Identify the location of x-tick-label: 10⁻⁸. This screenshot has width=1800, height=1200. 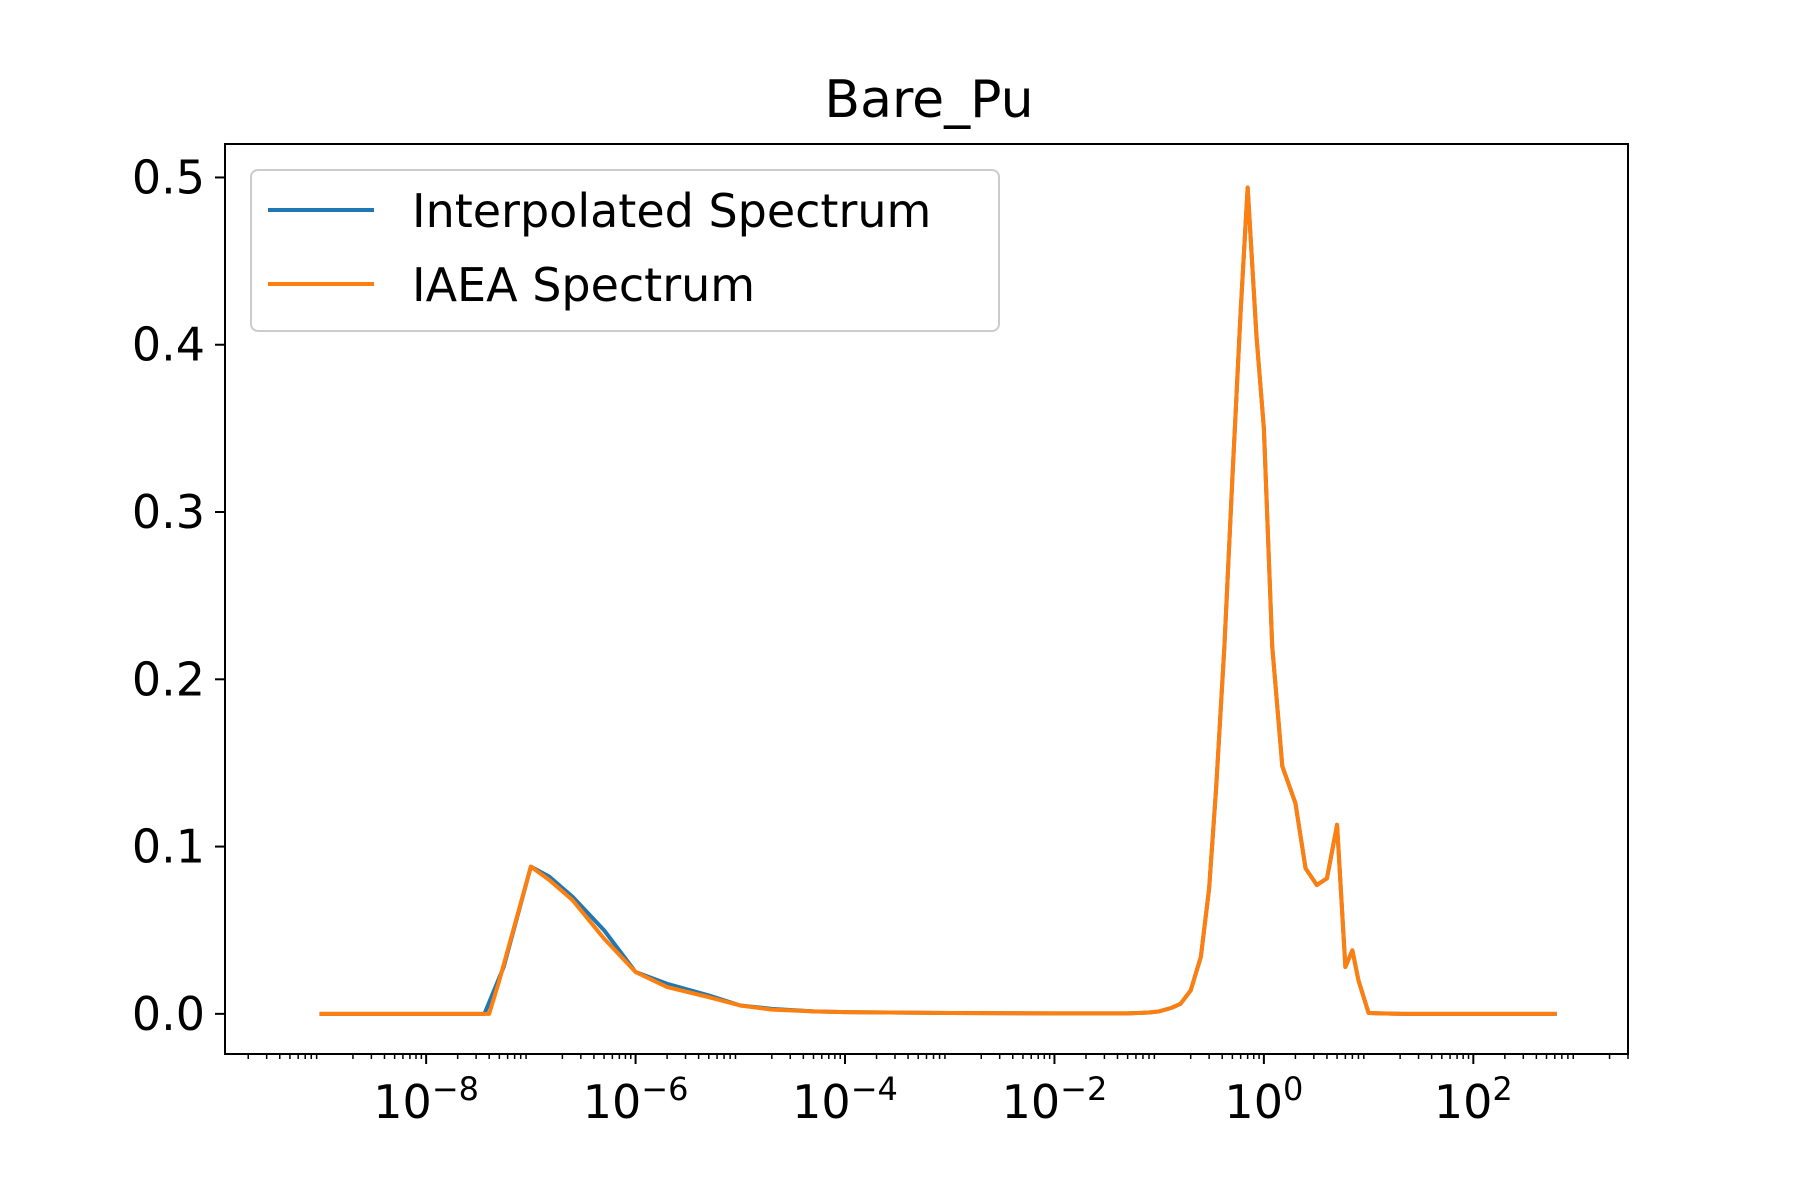
(426, 1099).